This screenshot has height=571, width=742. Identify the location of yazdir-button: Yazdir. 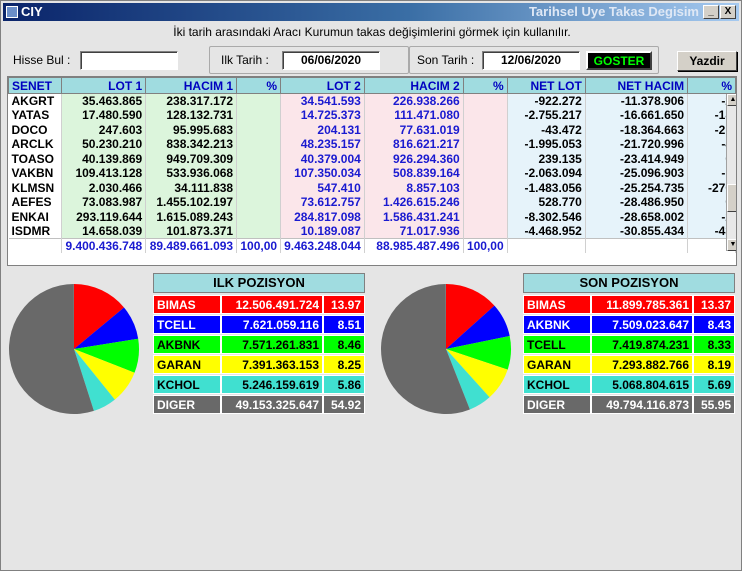
(707, 61).